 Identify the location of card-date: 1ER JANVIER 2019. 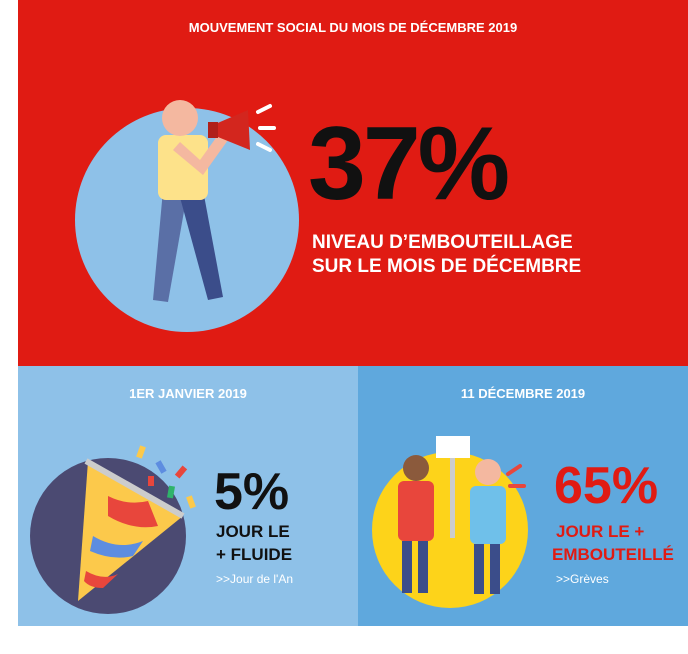
(188, 393).